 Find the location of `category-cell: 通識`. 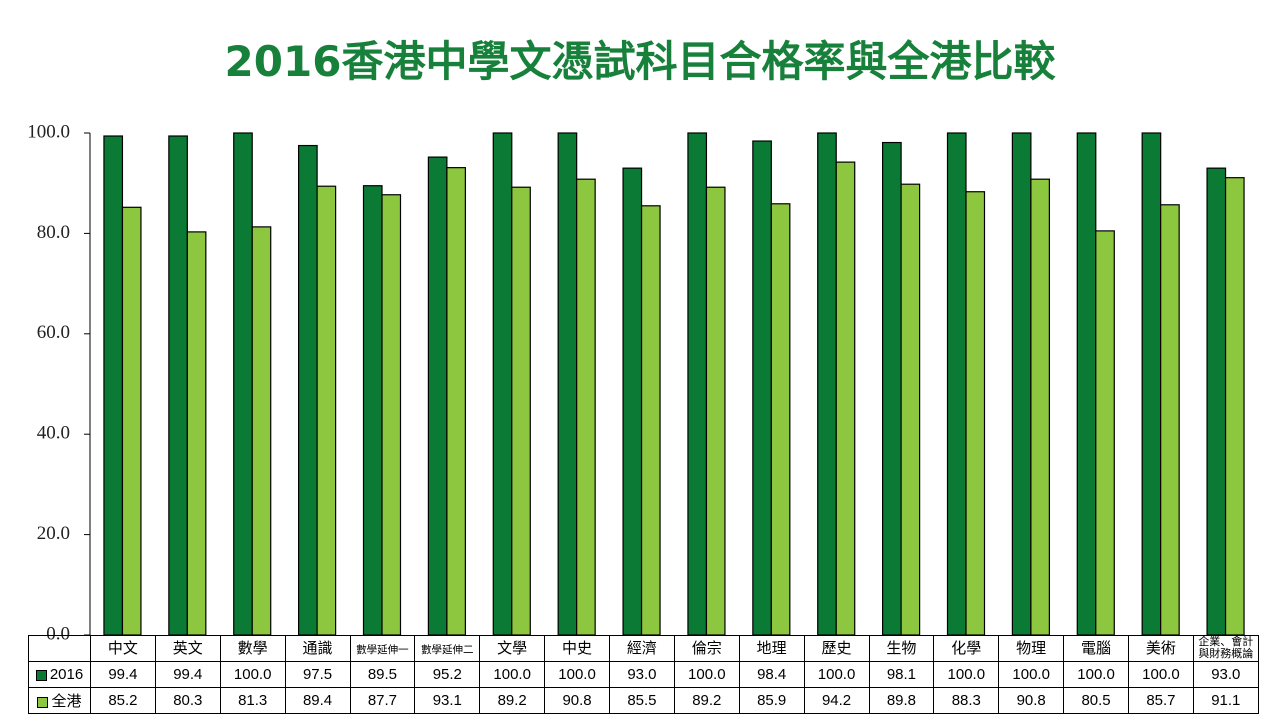

category-cell: 通識 is located at coordinates (317, 648).